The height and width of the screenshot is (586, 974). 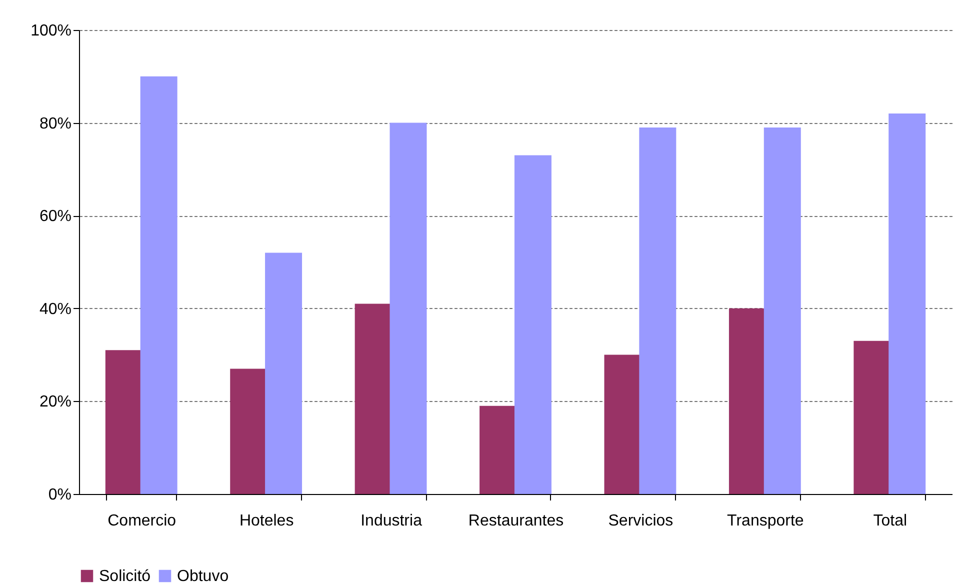 I want to click on x-tick-label: Restaurantes, so click(x=516, y=521).